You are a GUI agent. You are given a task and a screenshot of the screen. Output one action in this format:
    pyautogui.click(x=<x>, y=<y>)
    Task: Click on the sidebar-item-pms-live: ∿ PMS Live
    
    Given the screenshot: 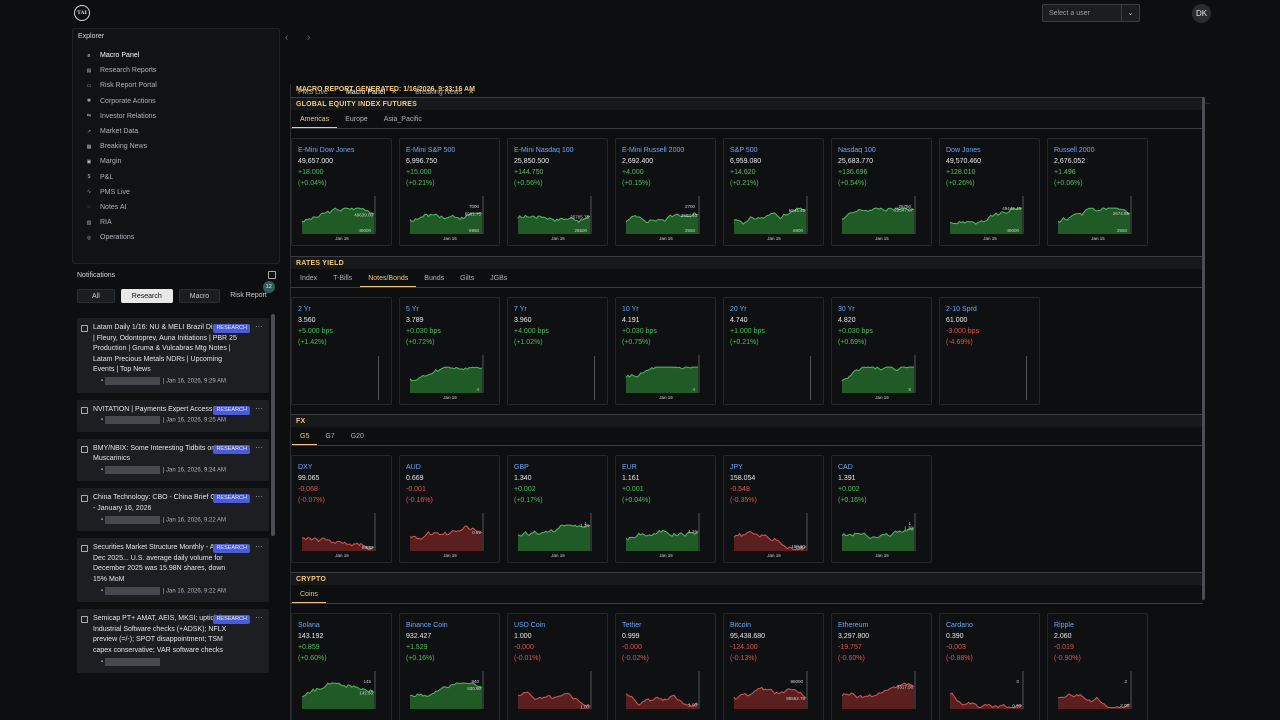 What is the action you would take?
    pyautogui.click(x=121, y=192)
    